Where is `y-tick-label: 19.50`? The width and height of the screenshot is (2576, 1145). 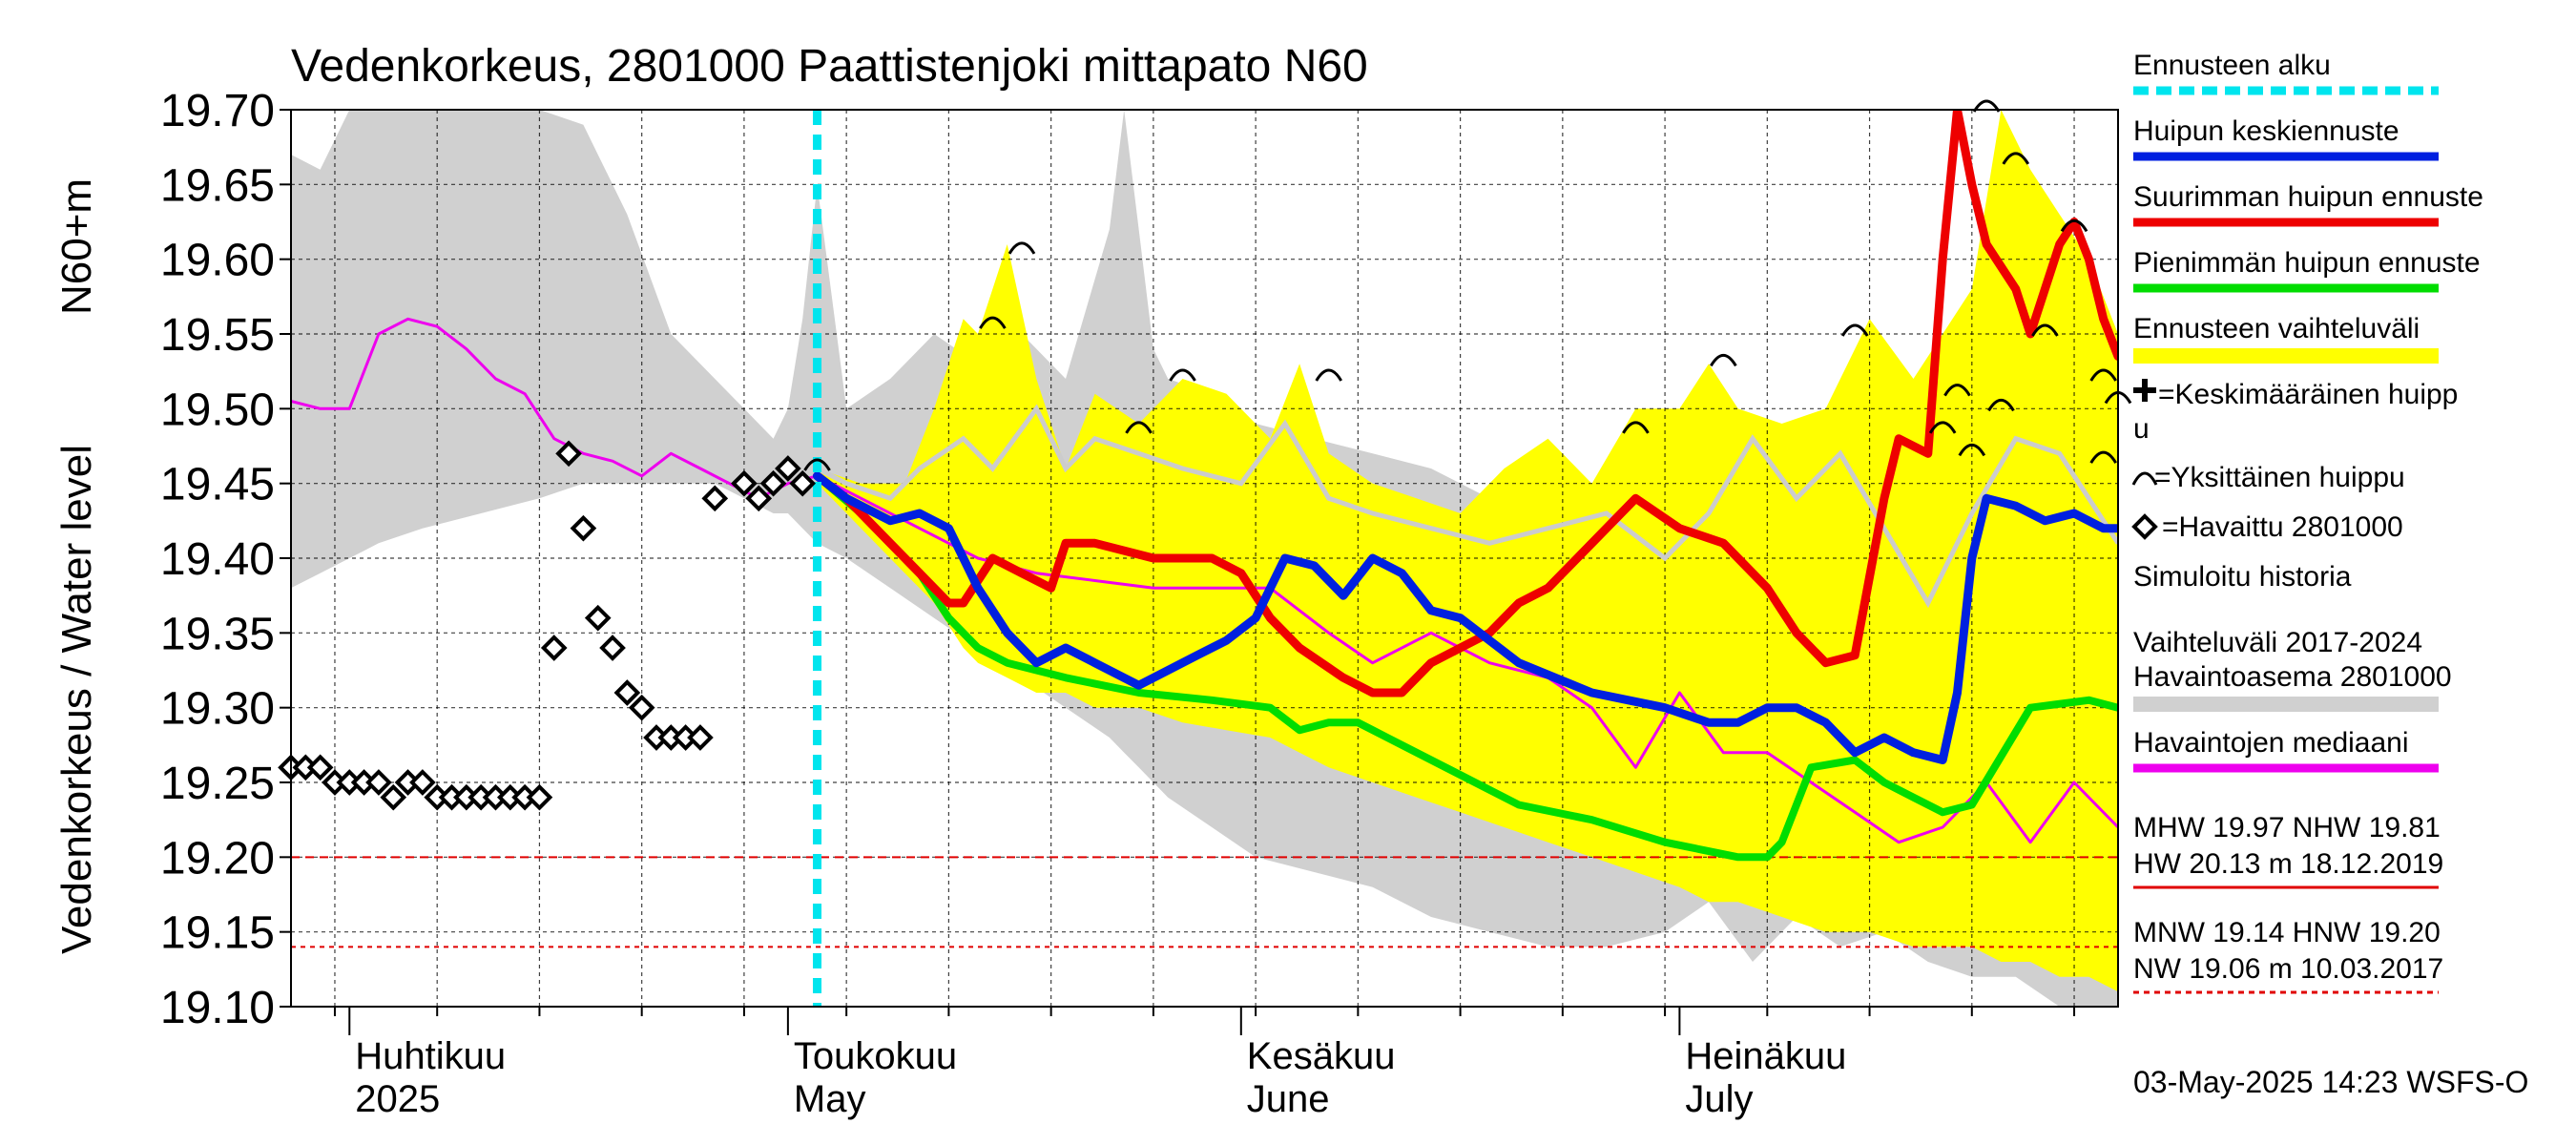
y-tick-label: 19.50 is located at coordinates (217, 410).